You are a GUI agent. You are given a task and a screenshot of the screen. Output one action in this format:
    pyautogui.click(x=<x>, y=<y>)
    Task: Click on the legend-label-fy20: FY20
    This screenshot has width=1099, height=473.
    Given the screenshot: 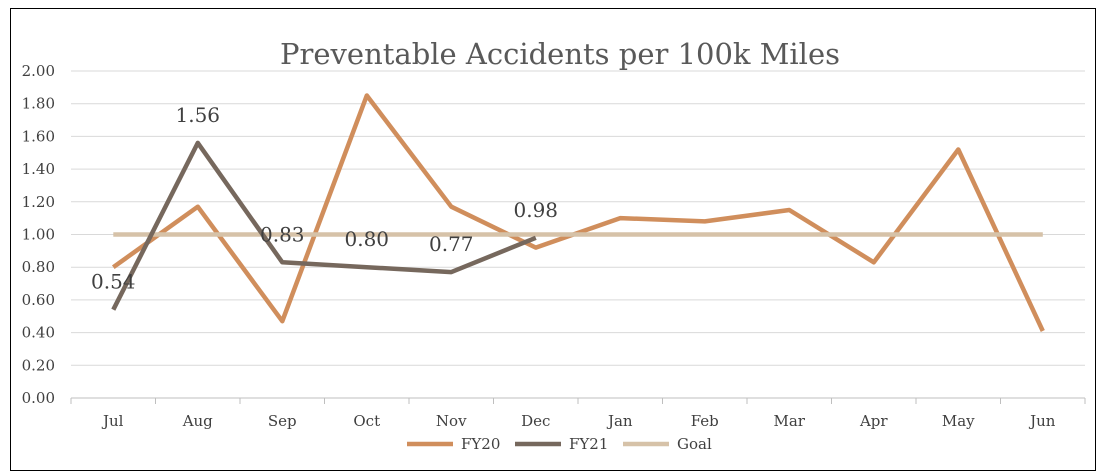 What is the action you would take?
    pyautogui.click(x=480, y=444)
    